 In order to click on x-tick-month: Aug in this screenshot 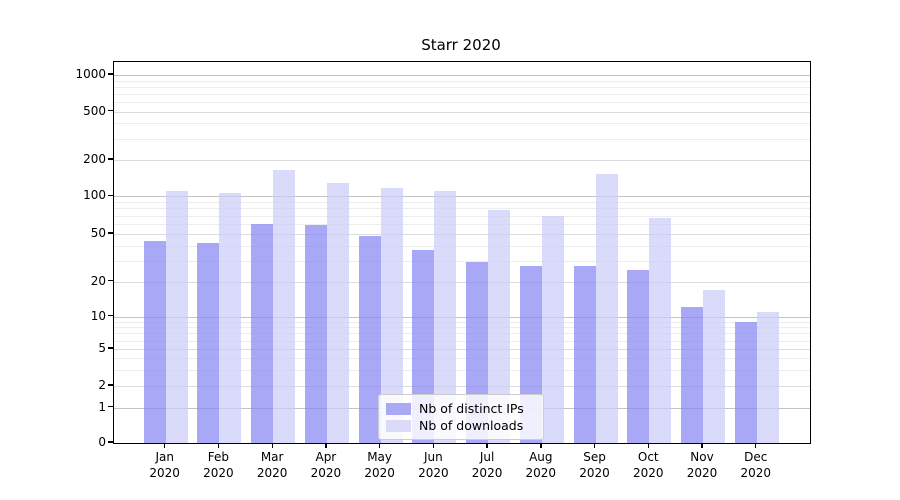, I will do `click(541, 457)`.